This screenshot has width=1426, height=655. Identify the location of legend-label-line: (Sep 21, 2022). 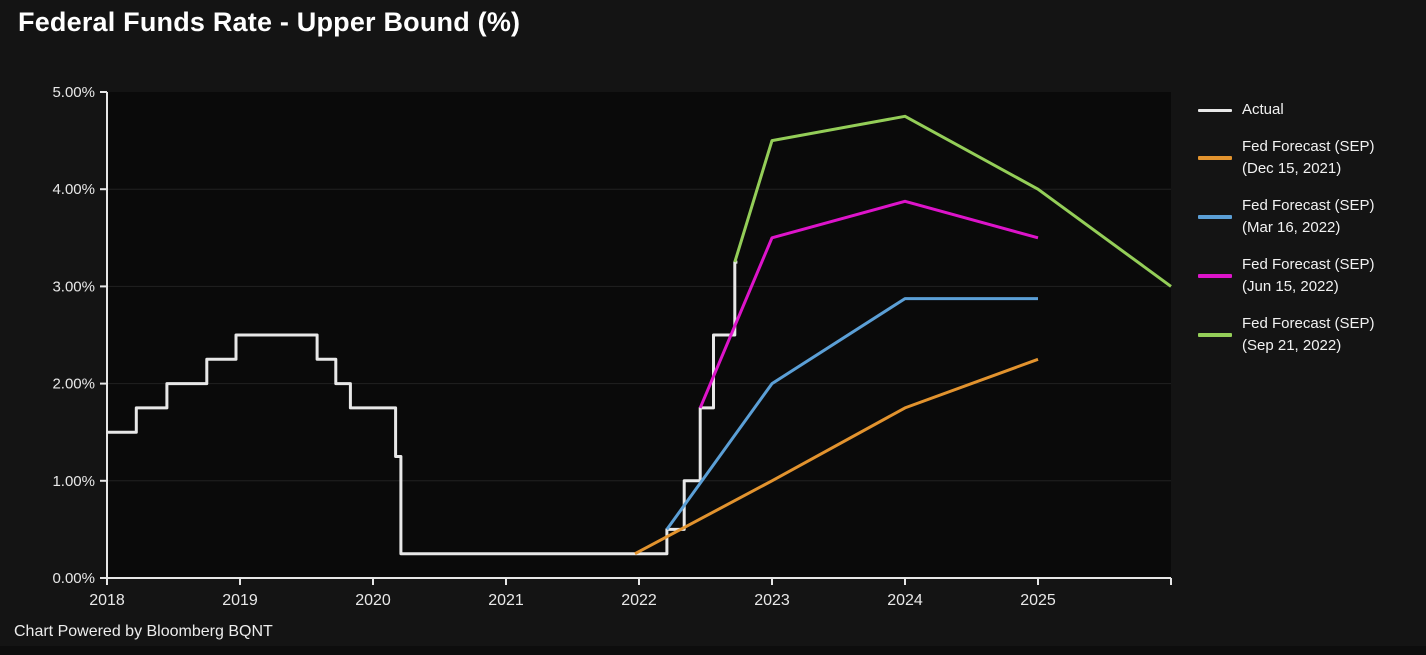
(1292, 345).